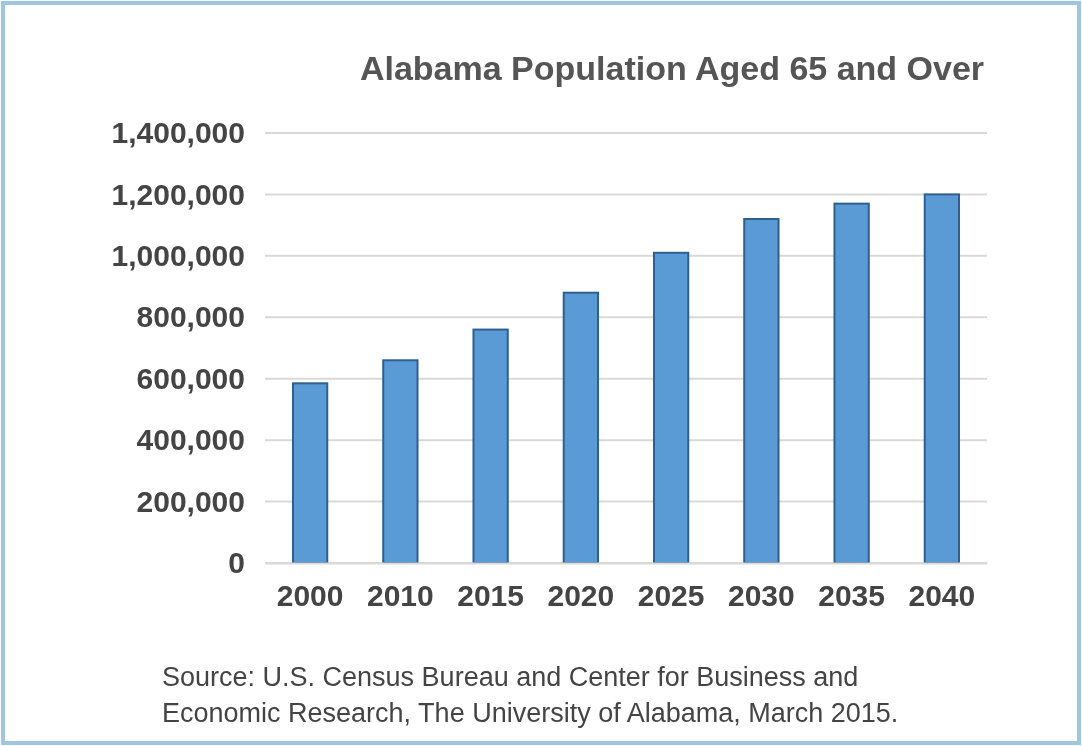 The image size is (1082, 746). What do you see at coordinates (190, 440) in the screenshot?
I see `y-tick-label: 400,000` at bounding box center [190, 440].